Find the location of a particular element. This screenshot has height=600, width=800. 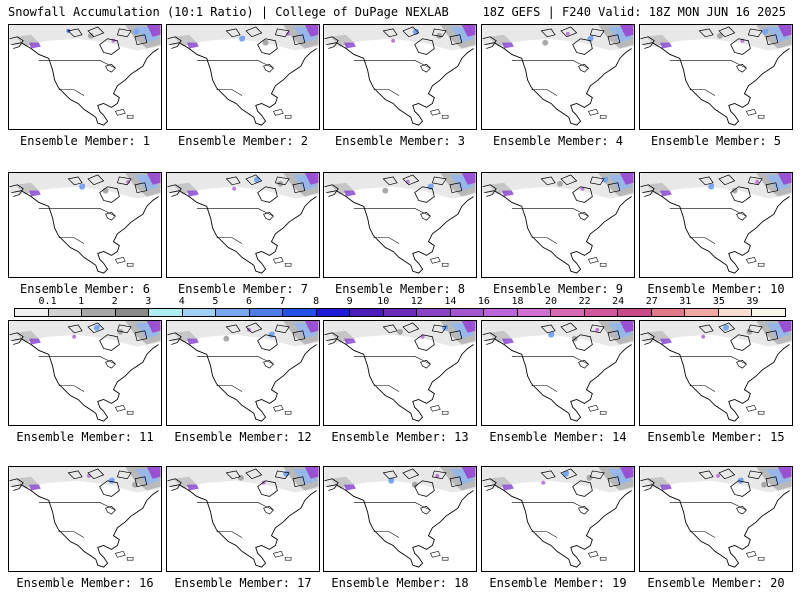

ensemble-member-label: Ensemble Member: 10 is located at coordinates (716, 289).